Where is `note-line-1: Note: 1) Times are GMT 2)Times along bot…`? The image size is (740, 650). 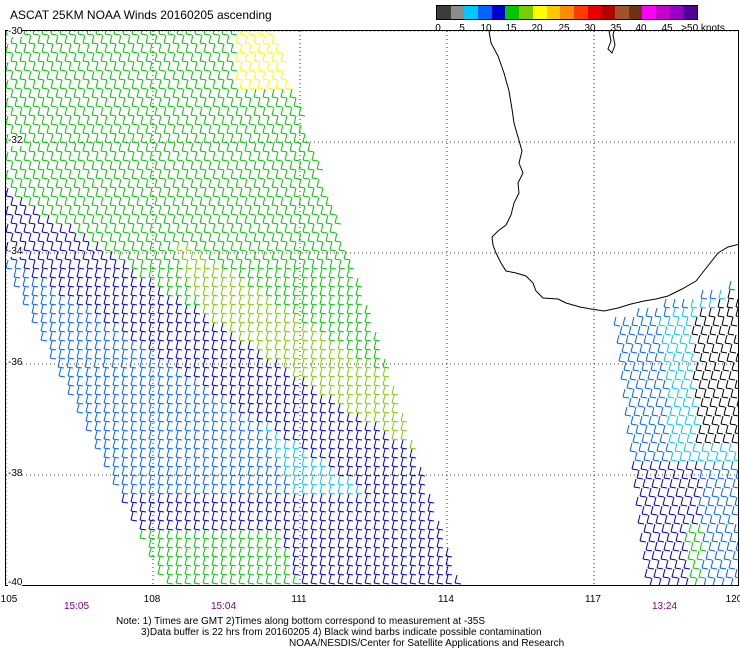
note-line-1: Note: 1) Times are GMT 2)Times along bot… is located at coordinates (301, 621).